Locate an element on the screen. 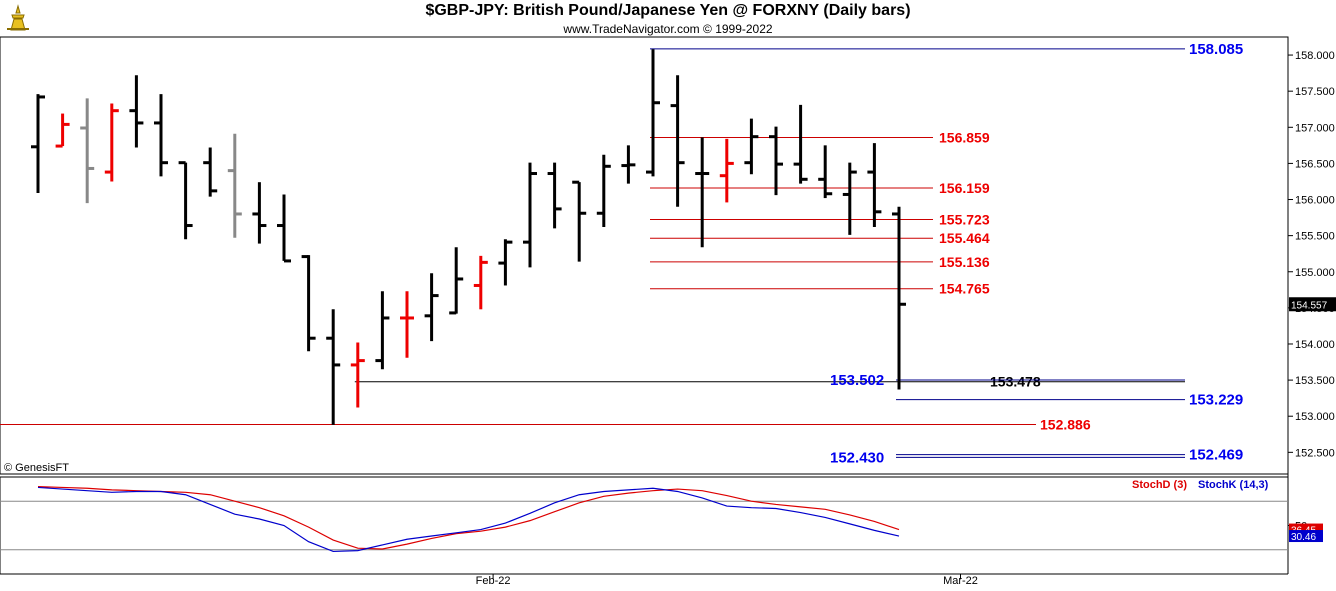 This screenshot has height=591, width=1336. last-price-label: 154.557 is located at coordinates (1309, 305).